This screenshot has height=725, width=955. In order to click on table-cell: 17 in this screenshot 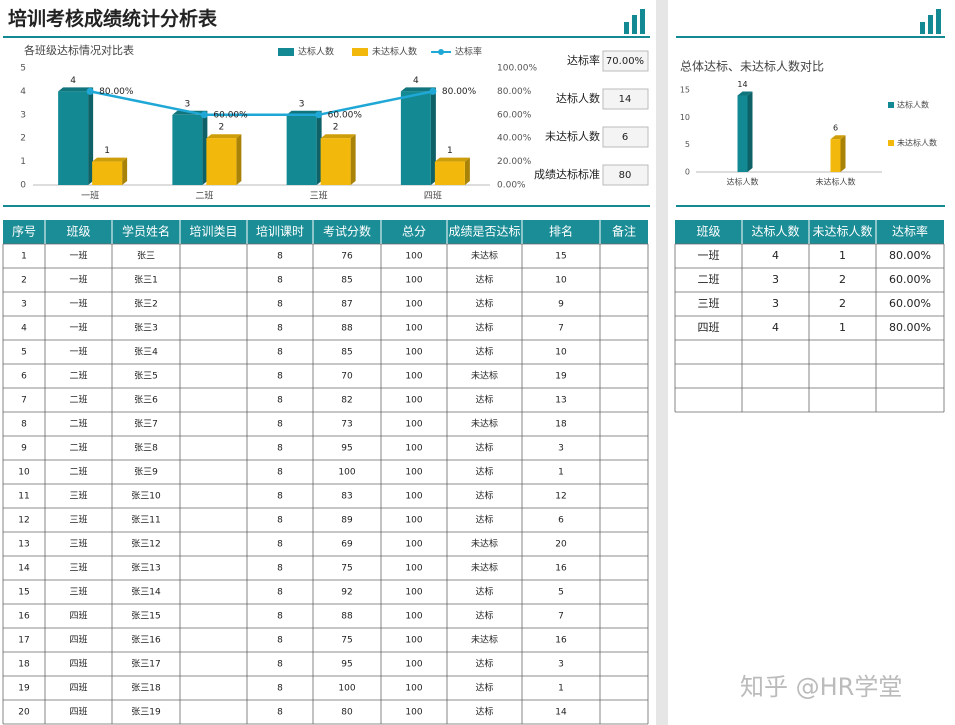, I will do `click(23, 641)`.